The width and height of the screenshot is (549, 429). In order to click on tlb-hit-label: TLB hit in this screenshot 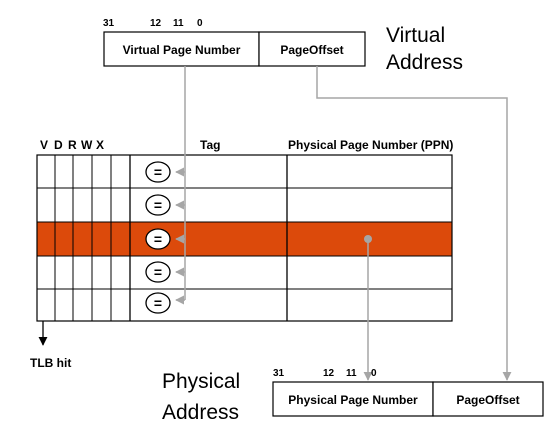, I will do `click(50, 363)`.